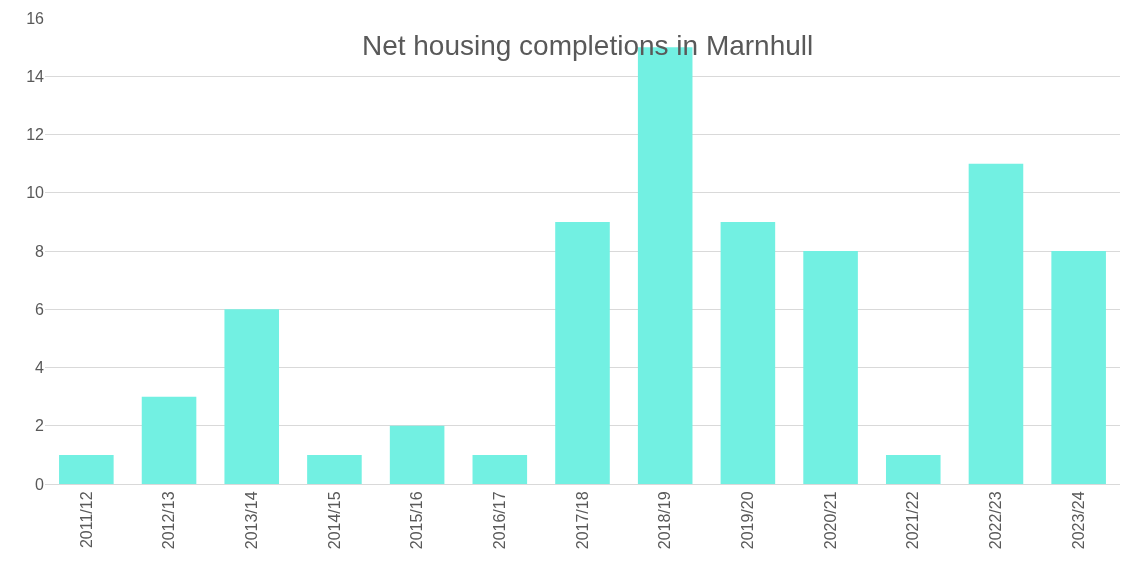 This screenshot has width=1130, height=584. What do you see at coordinates (35, 135) in the screenshot?
I see `y-tick-label: 12` at bounding box center [35, 135].